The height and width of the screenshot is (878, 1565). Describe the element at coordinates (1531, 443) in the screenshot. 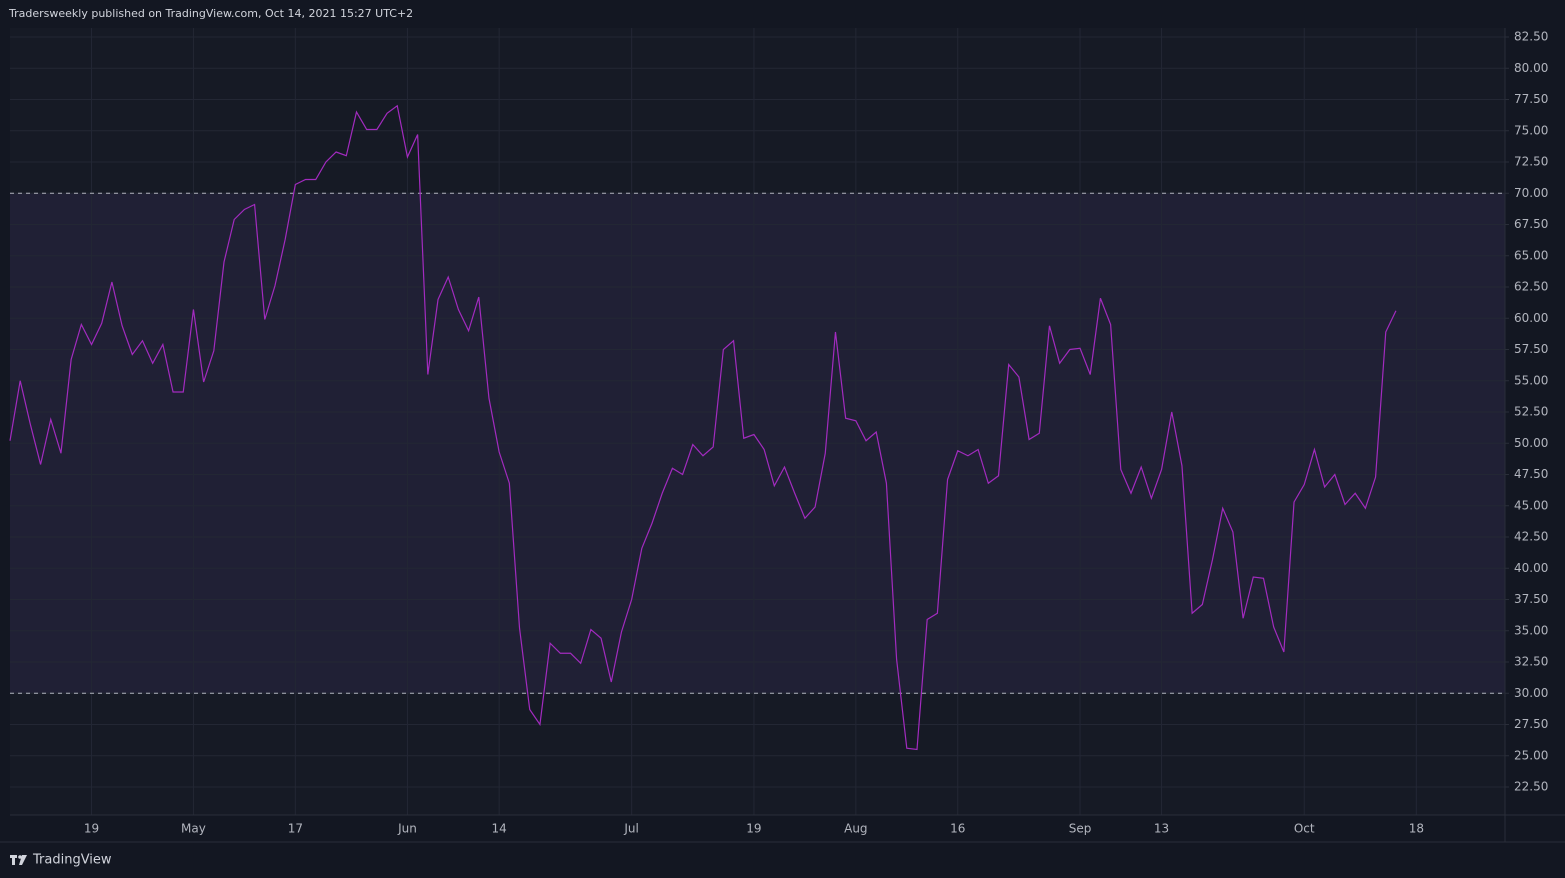

I see `y-tick-label: 50.00` at that location.